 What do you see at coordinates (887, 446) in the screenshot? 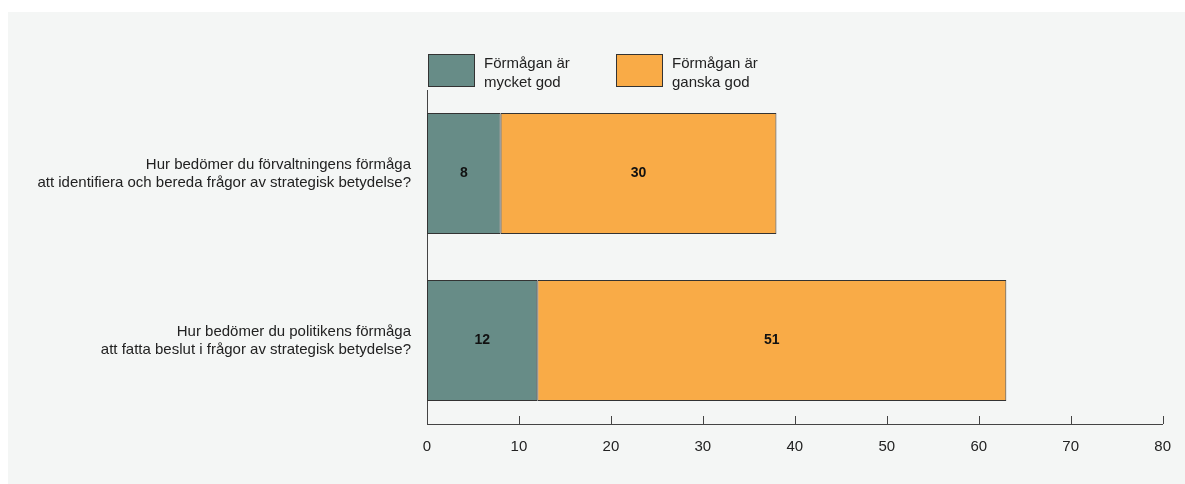
I see `x-tick-label: 50` at bounding box center [887, 446].